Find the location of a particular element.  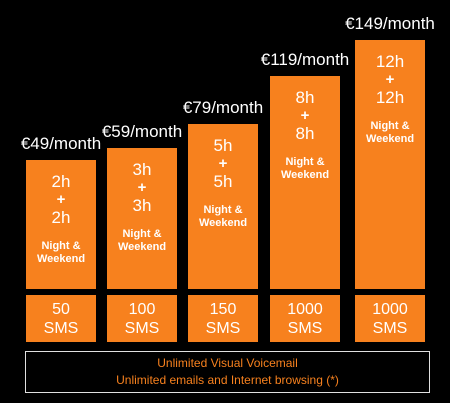

call-hours-top: 12h is located at coordinates (390, 61).